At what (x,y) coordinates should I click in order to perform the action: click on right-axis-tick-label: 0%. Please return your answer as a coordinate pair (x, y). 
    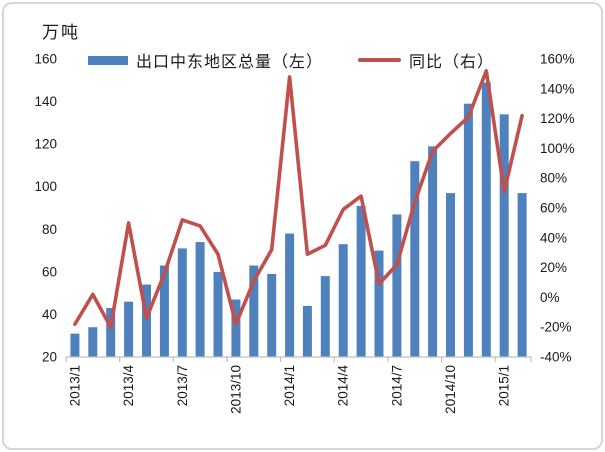
    Looking at the image, I should click on (550, 297).